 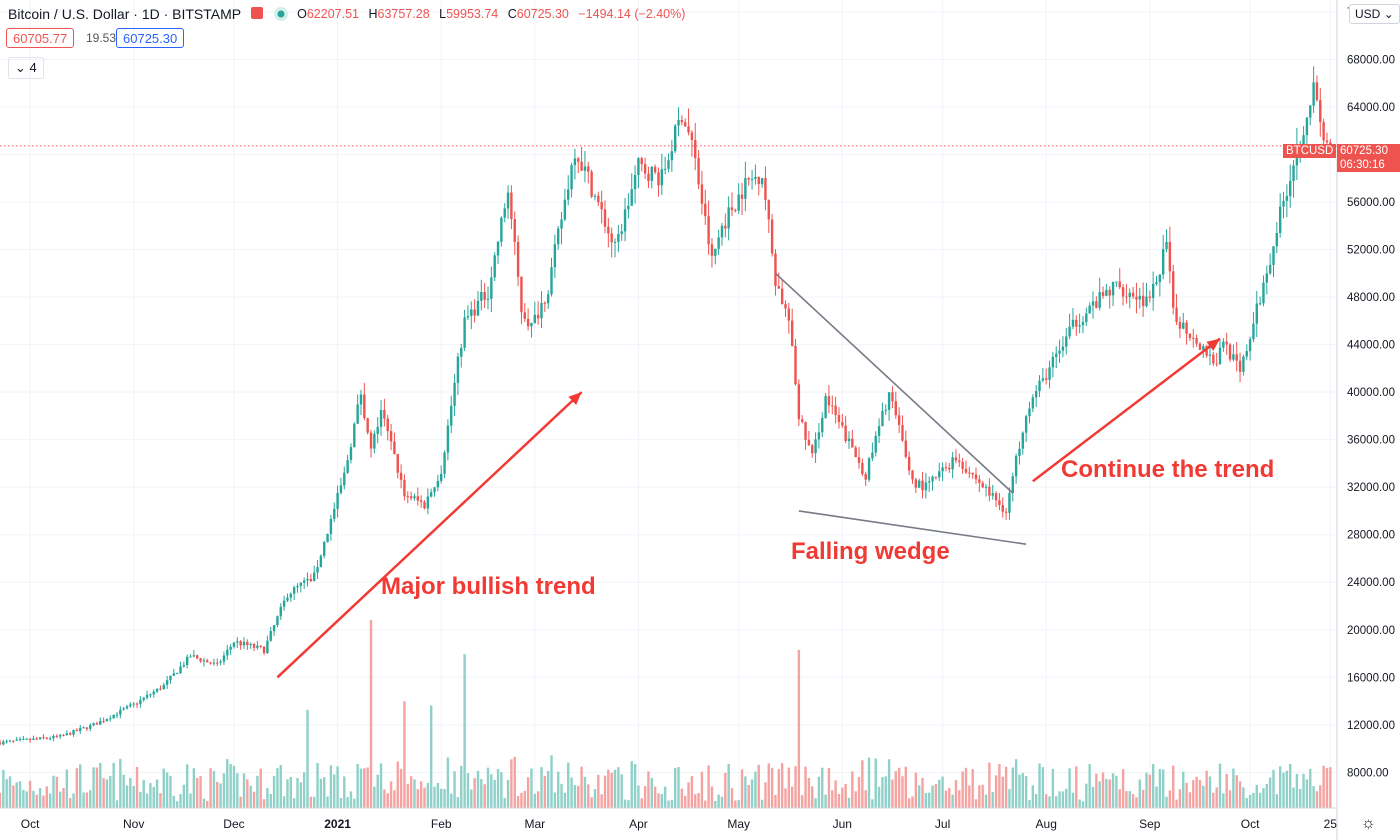 I want to click on arrow-continue, so click(x=1126, y=410).